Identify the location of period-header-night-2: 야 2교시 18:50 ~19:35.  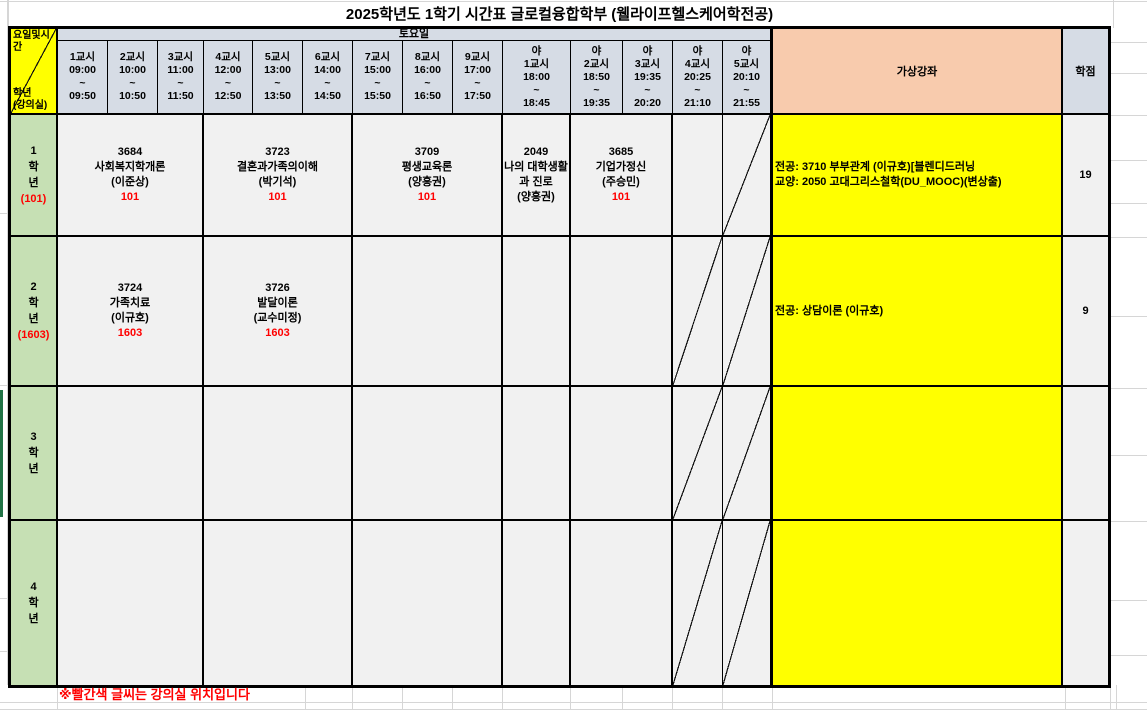
(597, 78).